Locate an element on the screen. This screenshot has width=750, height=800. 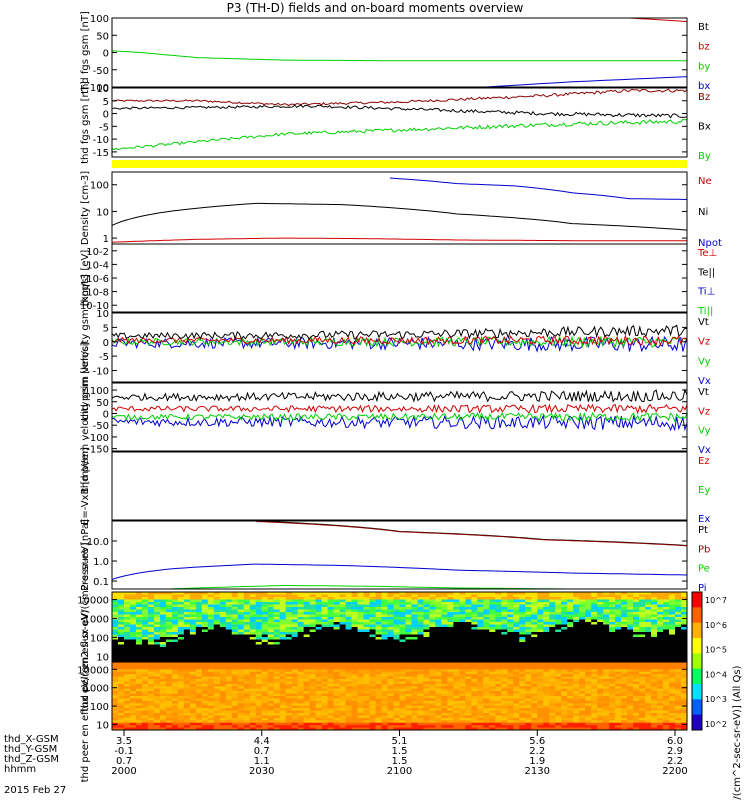
x-tick-label: 2.2 is located at coordinates (675, 761).